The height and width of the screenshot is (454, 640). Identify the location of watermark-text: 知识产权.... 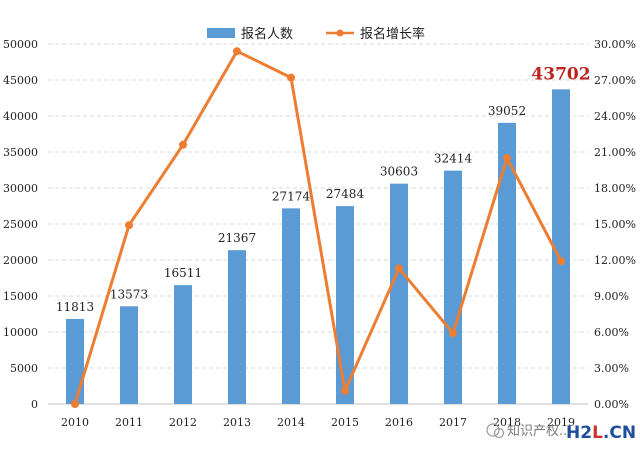
(539, 431).